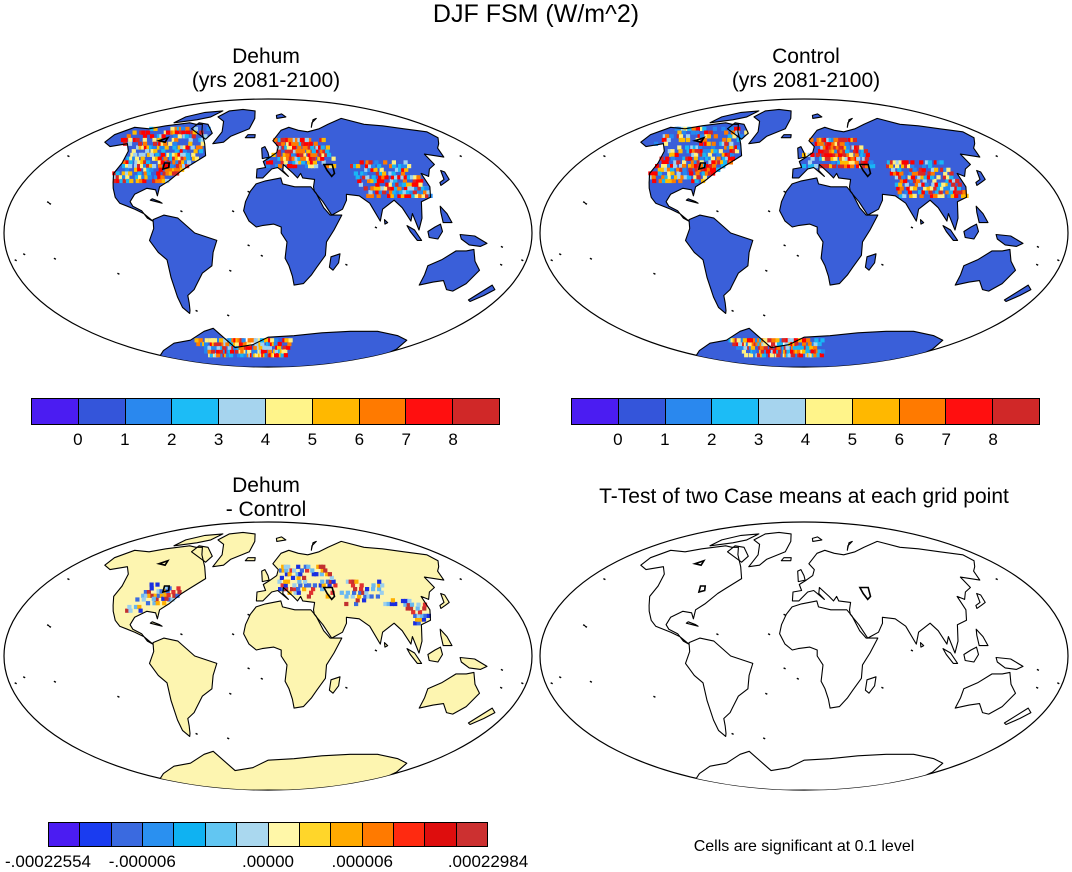  Describe the element at coordinates (435, 654) in the screenshot. I see `land-borneo` at that location.